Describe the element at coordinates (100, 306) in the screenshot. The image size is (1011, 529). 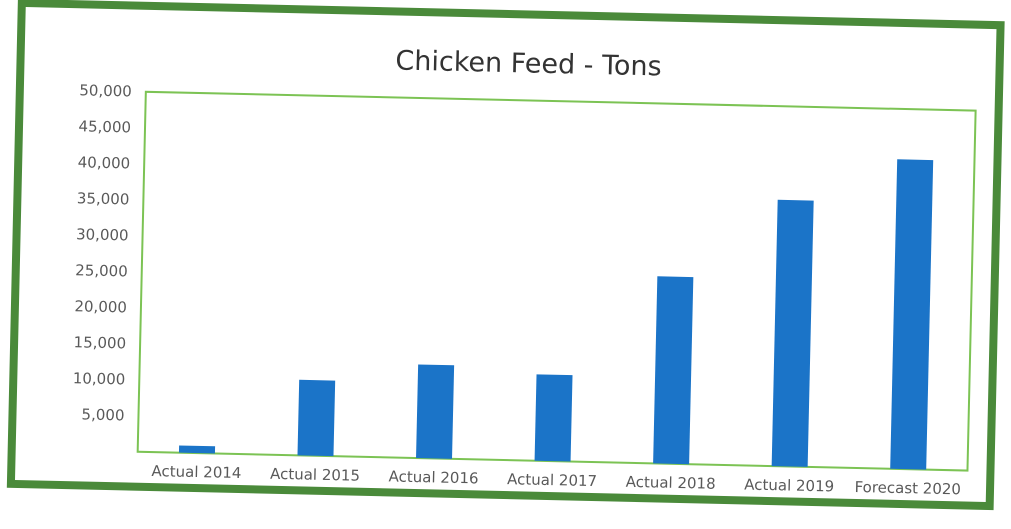
I see `y-tick-label: 20,000` at that location.